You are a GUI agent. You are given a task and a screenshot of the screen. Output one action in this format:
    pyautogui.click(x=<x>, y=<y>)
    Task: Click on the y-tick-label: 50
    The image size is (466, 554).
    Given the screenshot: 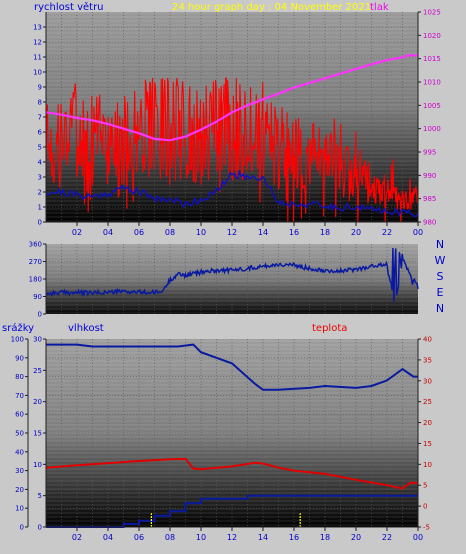 What is the action you would take?
    pyautogui.click(x=19, y=434)
    